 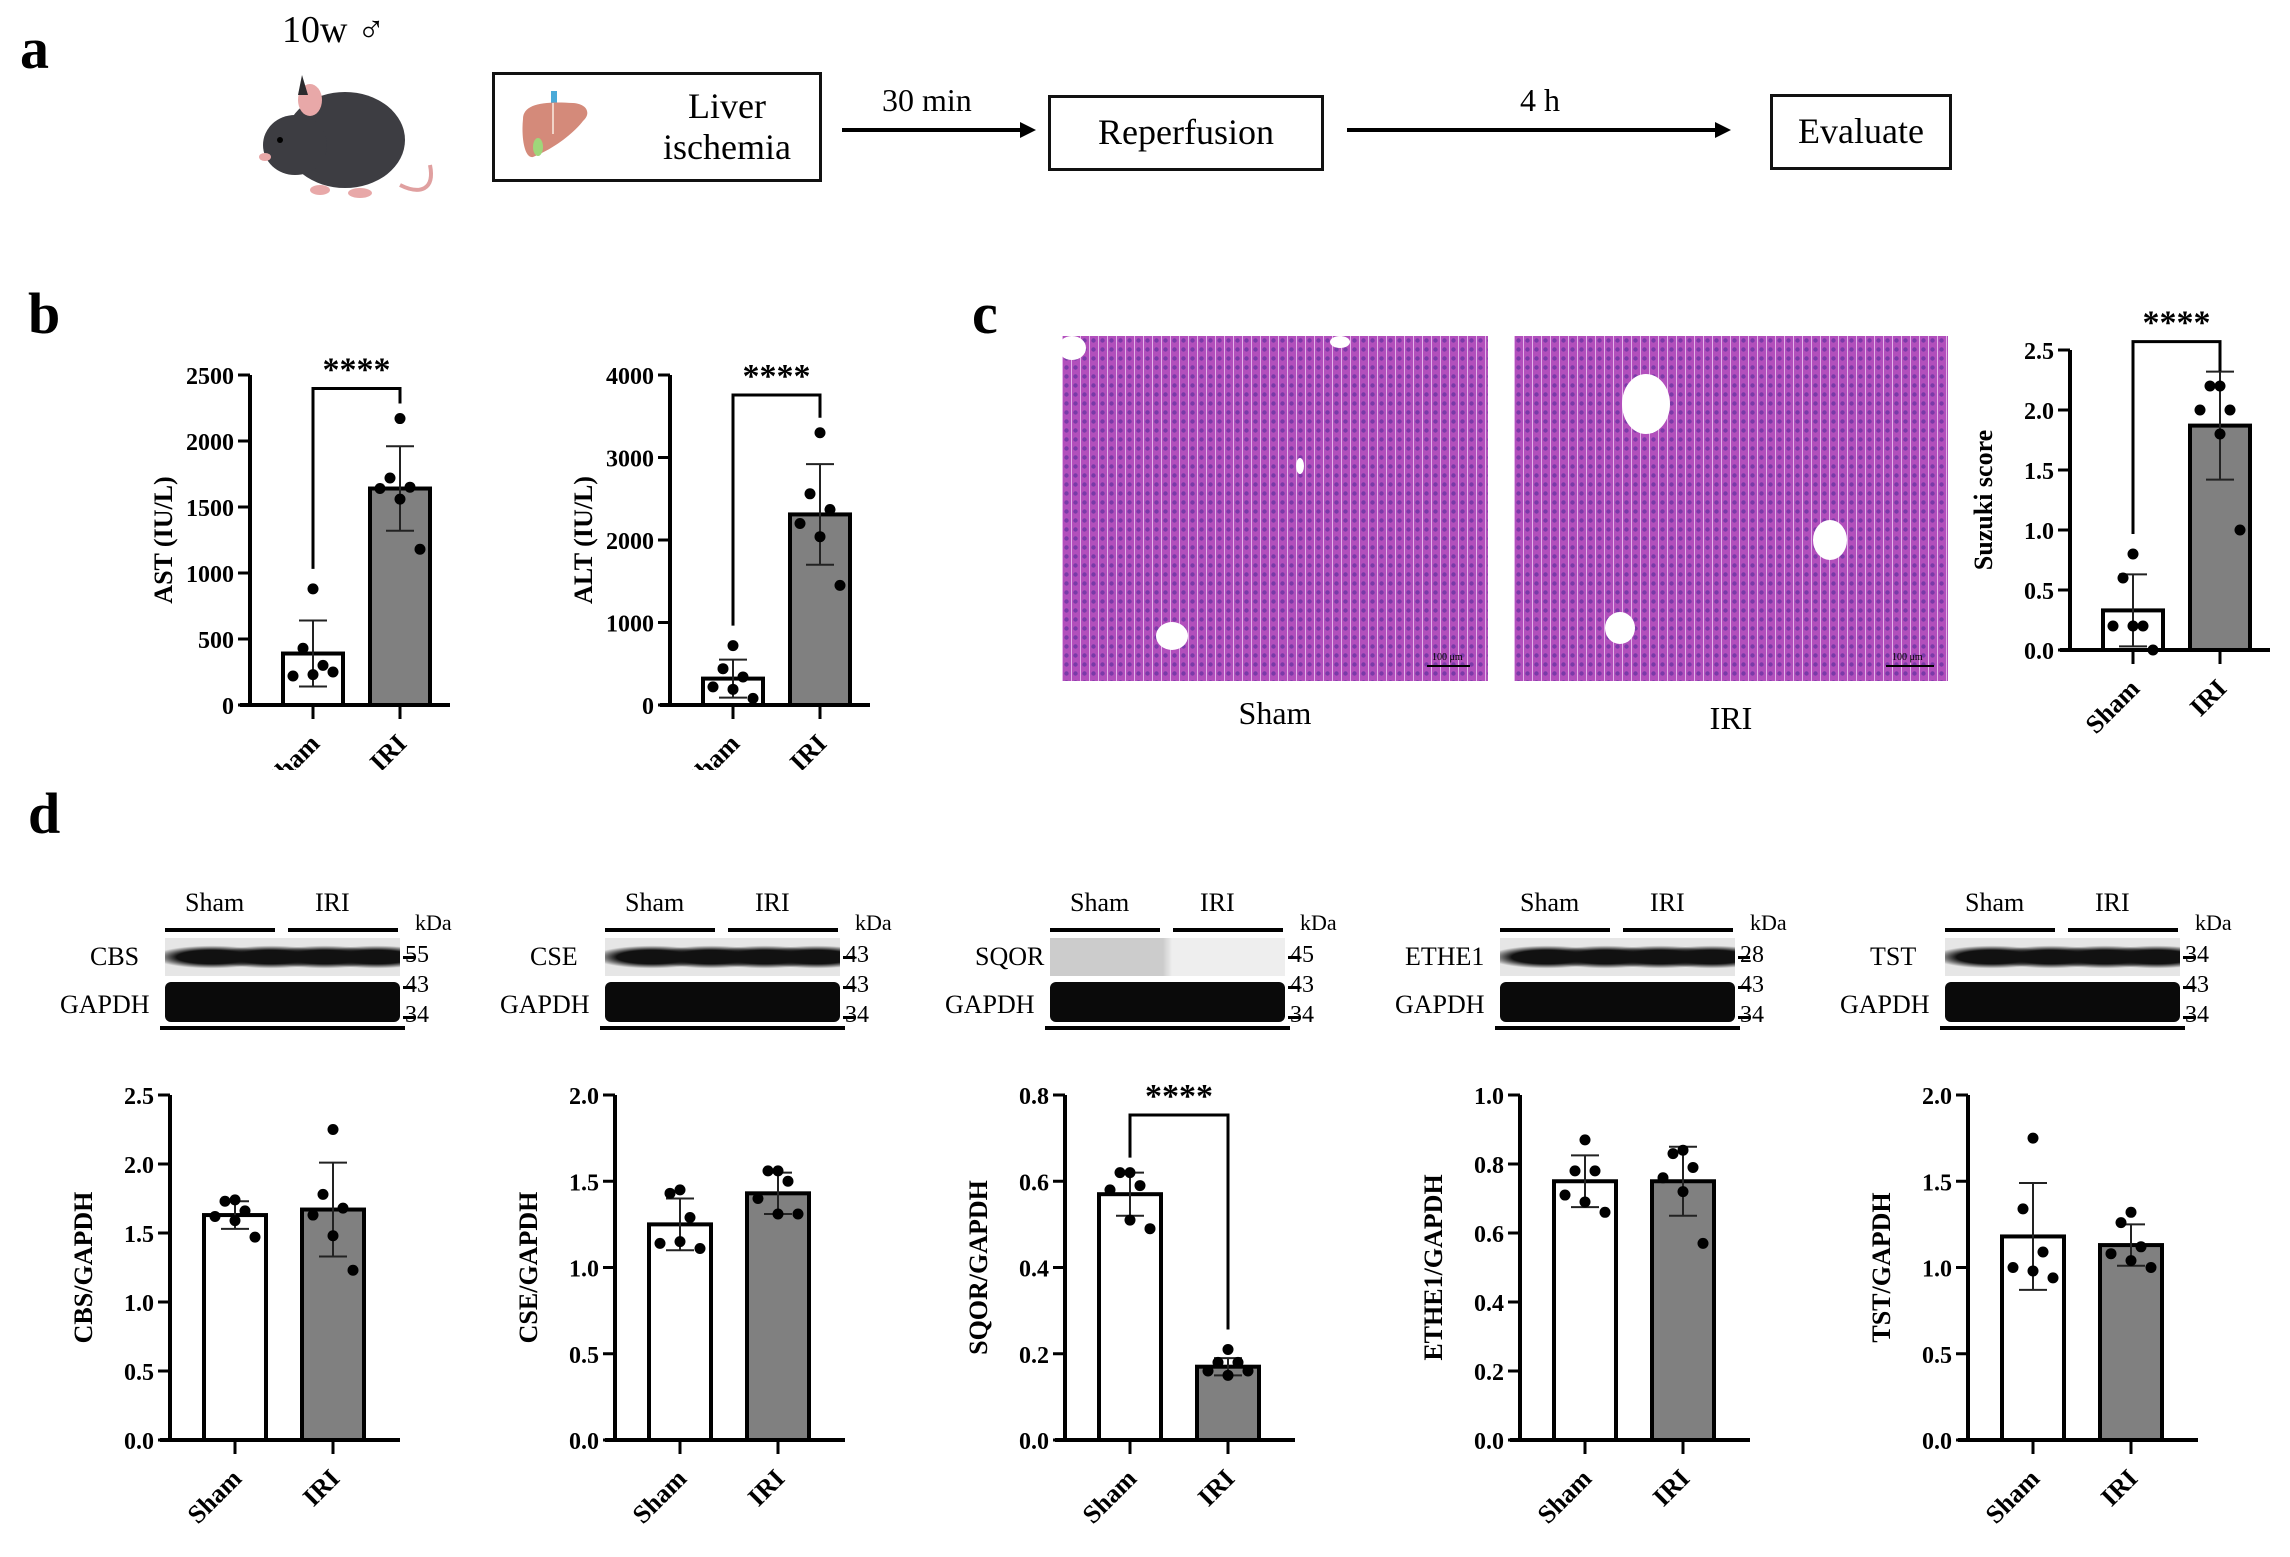 What do you see at coordinates (1179, 1096) in the screenshot?
I see `significance-stars: ****` at bounding box center [1179, 1096].